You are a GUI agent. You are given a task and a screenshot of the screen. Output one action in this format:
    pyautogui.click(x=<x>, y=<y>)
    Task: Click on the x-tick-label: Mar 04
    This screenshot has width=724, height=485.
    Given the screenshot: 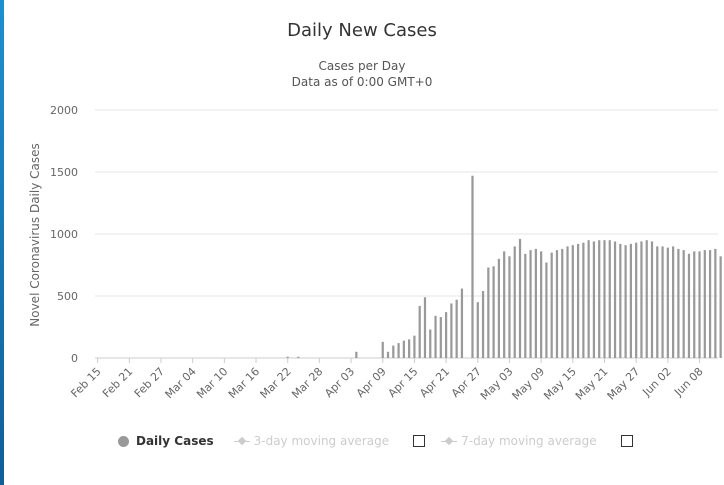 What is the action you would take?
    pyautogui.click(x=181, y=383)
    